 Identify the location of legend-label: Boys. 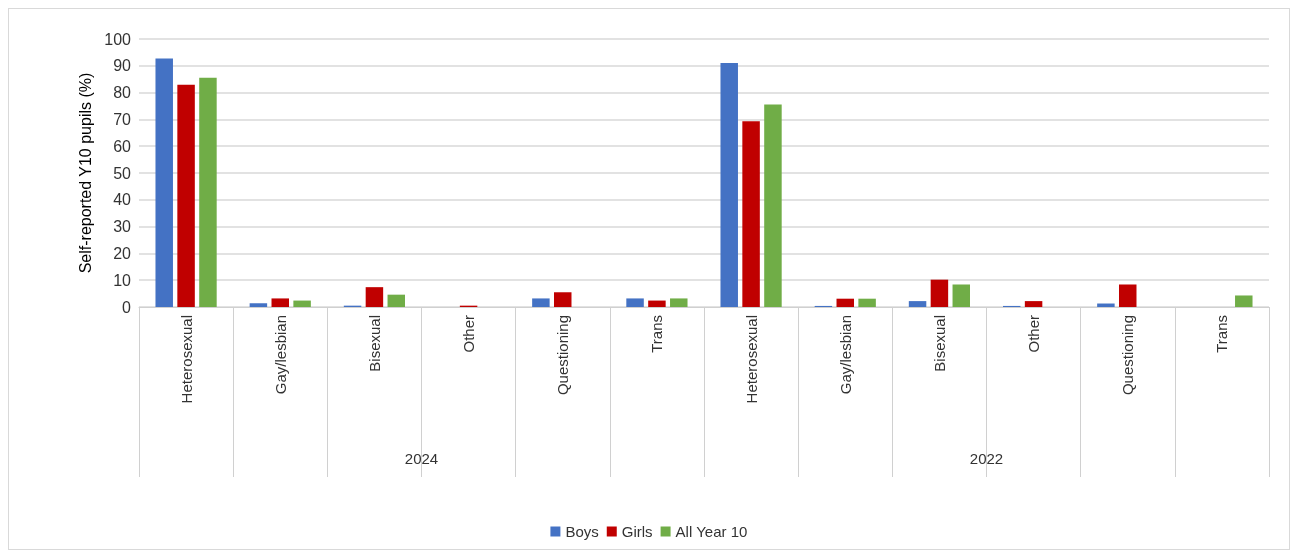
(582, 531).